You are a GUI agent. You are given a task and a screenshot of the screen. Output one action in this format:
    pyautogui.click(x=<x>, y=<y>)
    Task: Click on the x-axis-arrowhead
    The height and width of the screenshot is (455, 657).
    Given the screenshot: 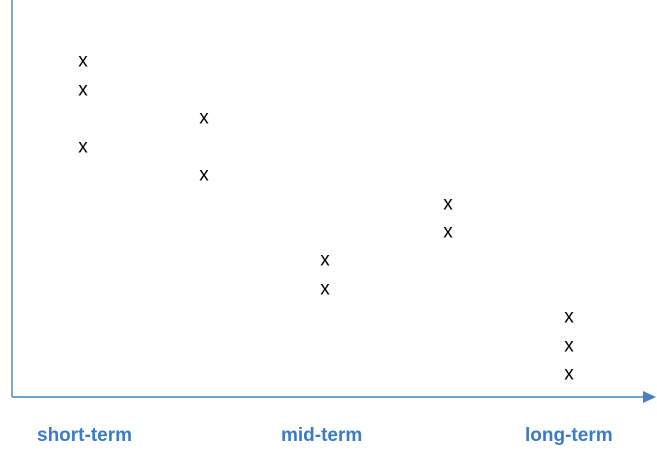 What is the action you would take?
    pyautogui.click(x=649, y=397)
    